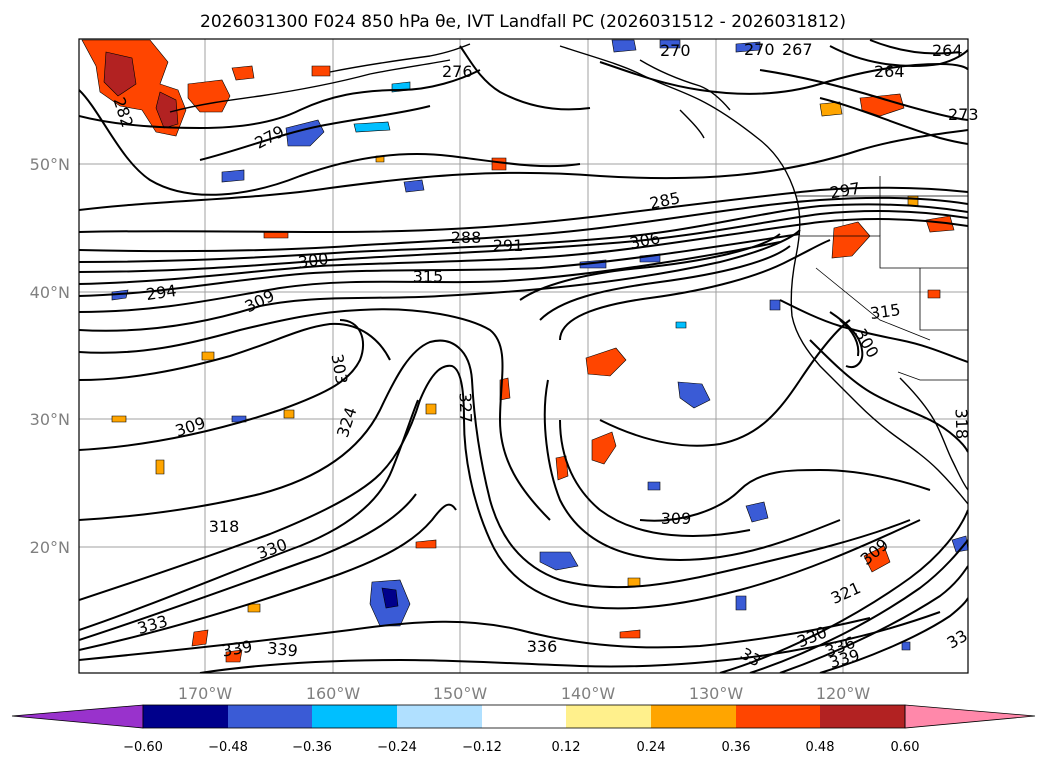  Describe the element at coordinates (508, 245) in the screenshot. I see `contour-label: 291` at that location.